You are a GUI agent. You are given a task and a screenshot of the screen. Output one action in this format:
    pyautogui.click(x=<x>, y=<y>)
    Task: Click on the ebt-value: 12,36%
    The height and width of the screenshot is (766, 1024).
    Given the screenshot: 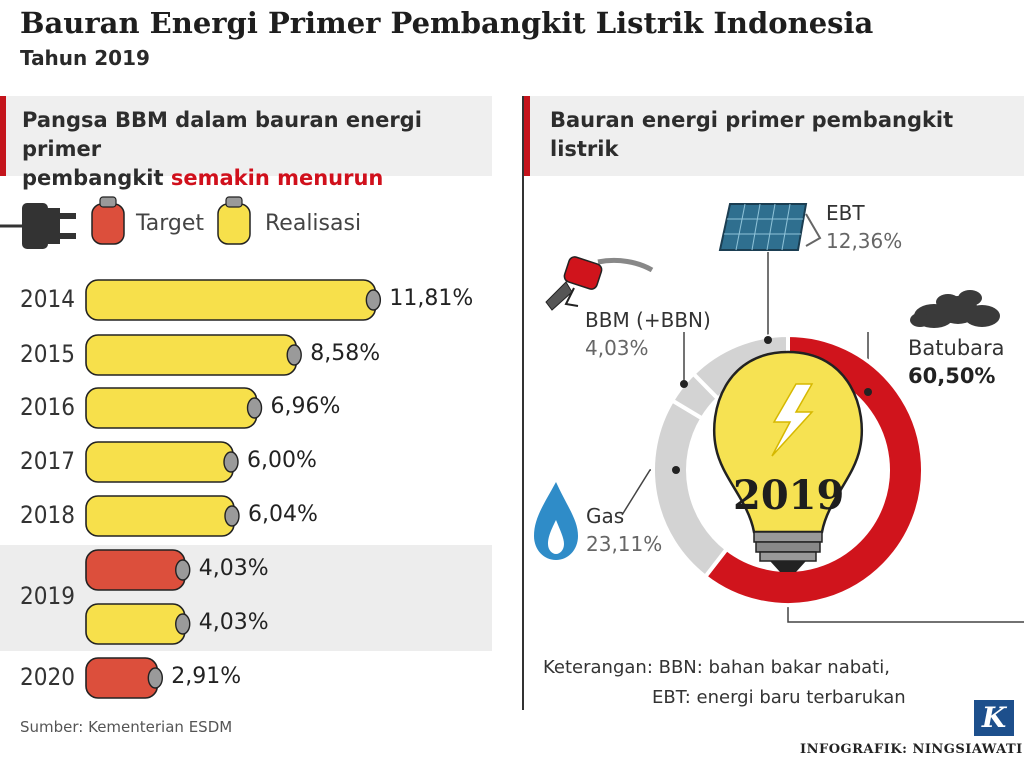 What is the action you would take?
    pyautogui.click(x=864, y=241)
    